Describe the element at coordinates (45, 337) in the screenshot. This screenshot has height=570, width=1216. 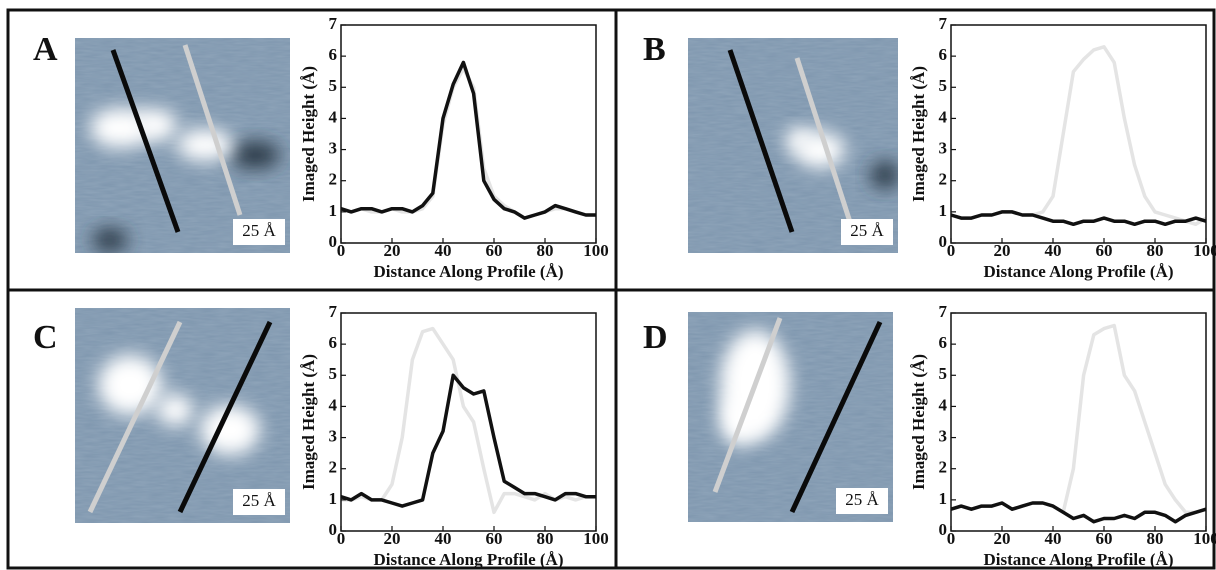
I see `panel-label: C` at that location.